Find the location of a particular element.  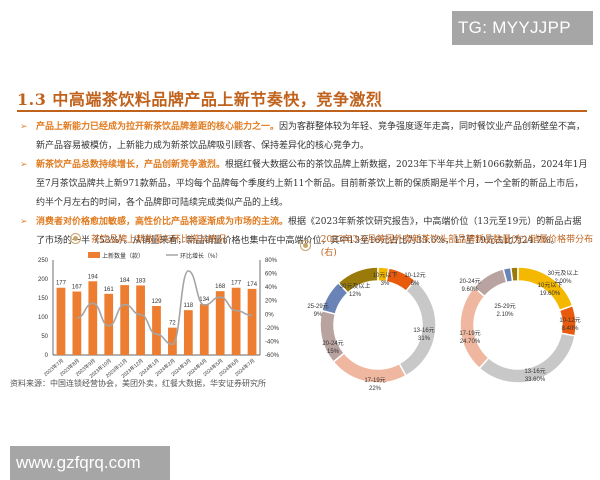

donut-value: 9.60% is located at coordinates (470, 290).